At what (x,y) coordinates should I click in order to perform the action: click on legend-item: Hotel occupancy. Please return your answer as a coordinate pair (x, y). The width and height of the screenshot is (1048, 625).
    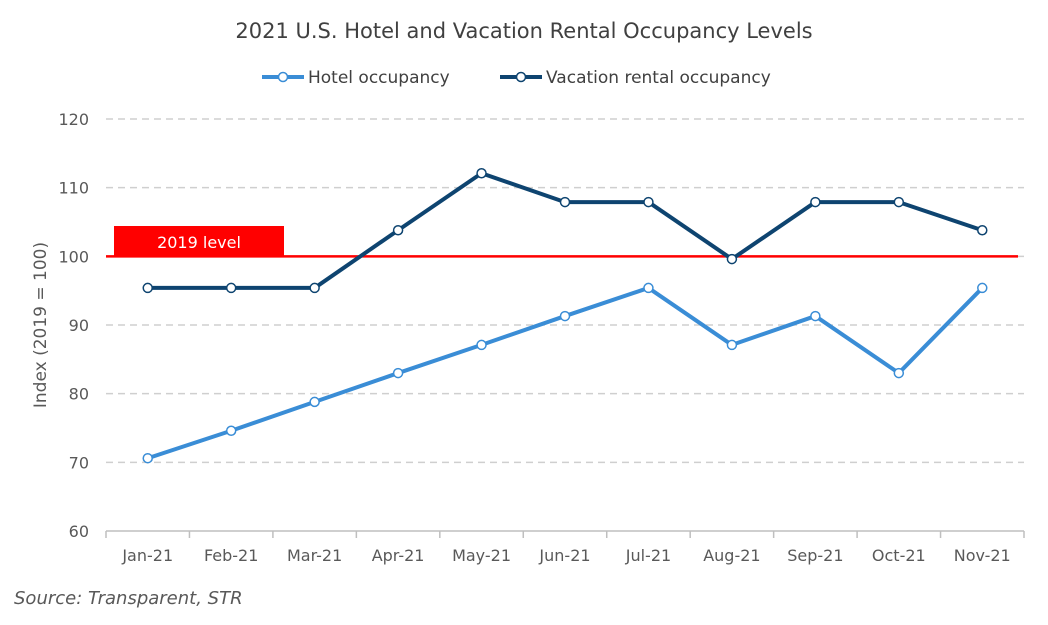
    Looking at the image, I should click on (356, 78).